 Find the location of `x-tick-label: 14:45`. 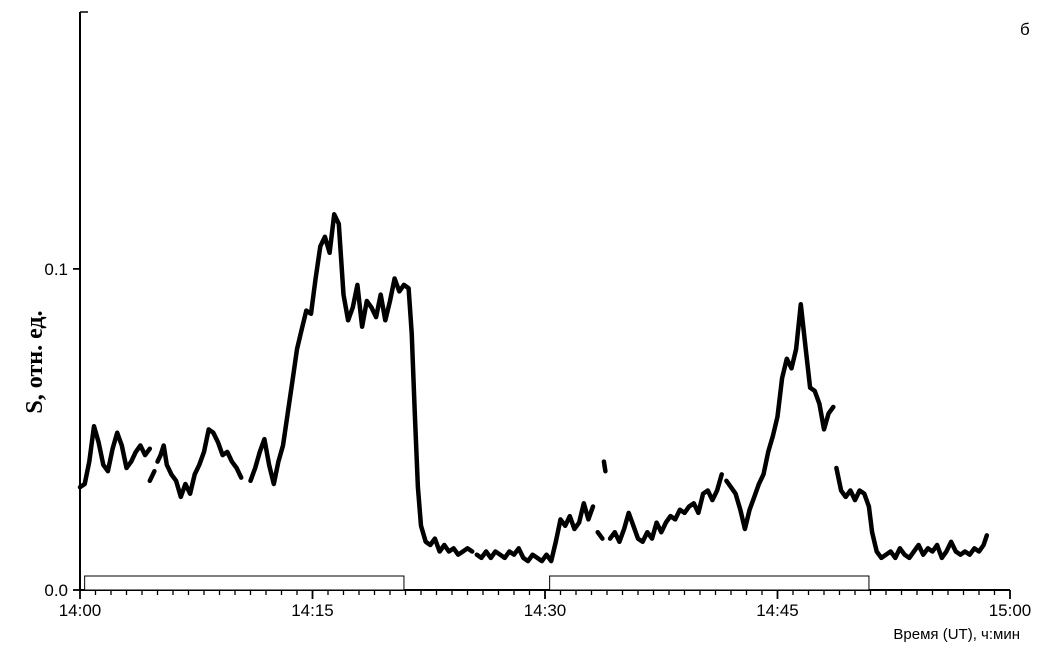

x-tick-label: 14:45 is located at coordinates (777, 610).